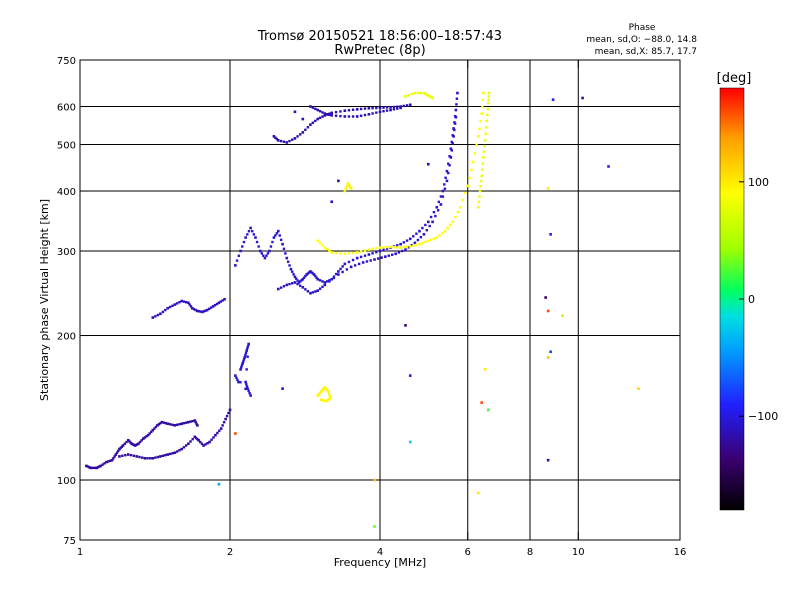 The image size is (800, 604). What do you see at coordinates (80, 552) in the screenshot?
I see `x-tick-label: 1` at bounding box center [80, 552].